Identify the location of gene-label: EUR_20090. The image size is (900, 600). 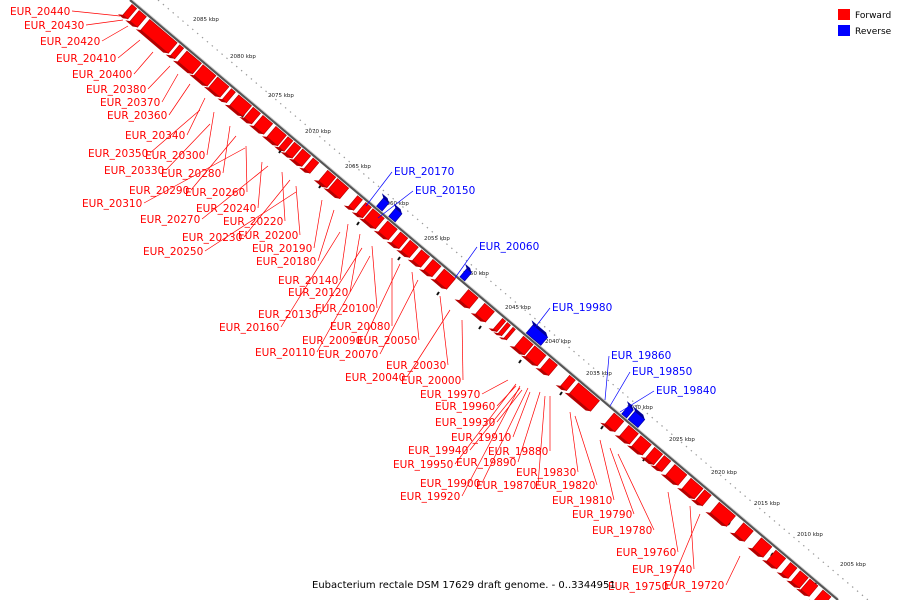
(332, 341).